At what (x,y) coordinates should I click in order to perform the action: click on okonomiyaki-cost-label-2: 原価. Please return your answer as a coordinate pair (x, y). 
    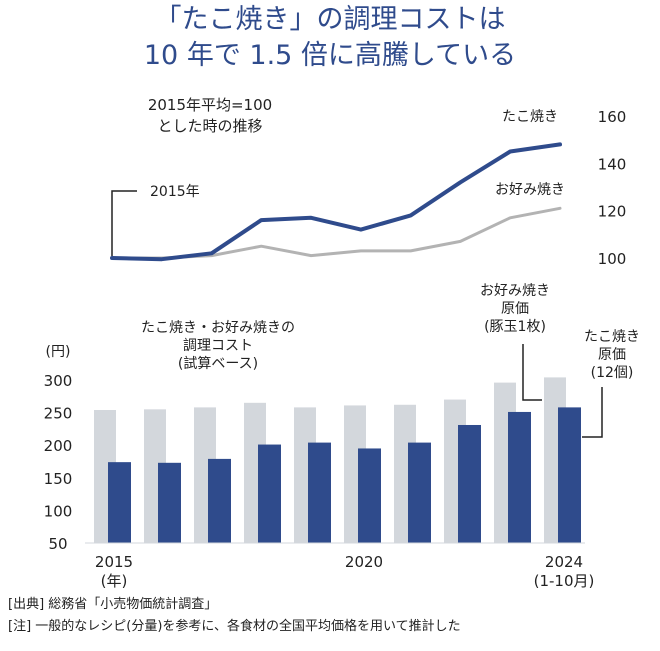
    Looking at the image, I should click on (515, 309).